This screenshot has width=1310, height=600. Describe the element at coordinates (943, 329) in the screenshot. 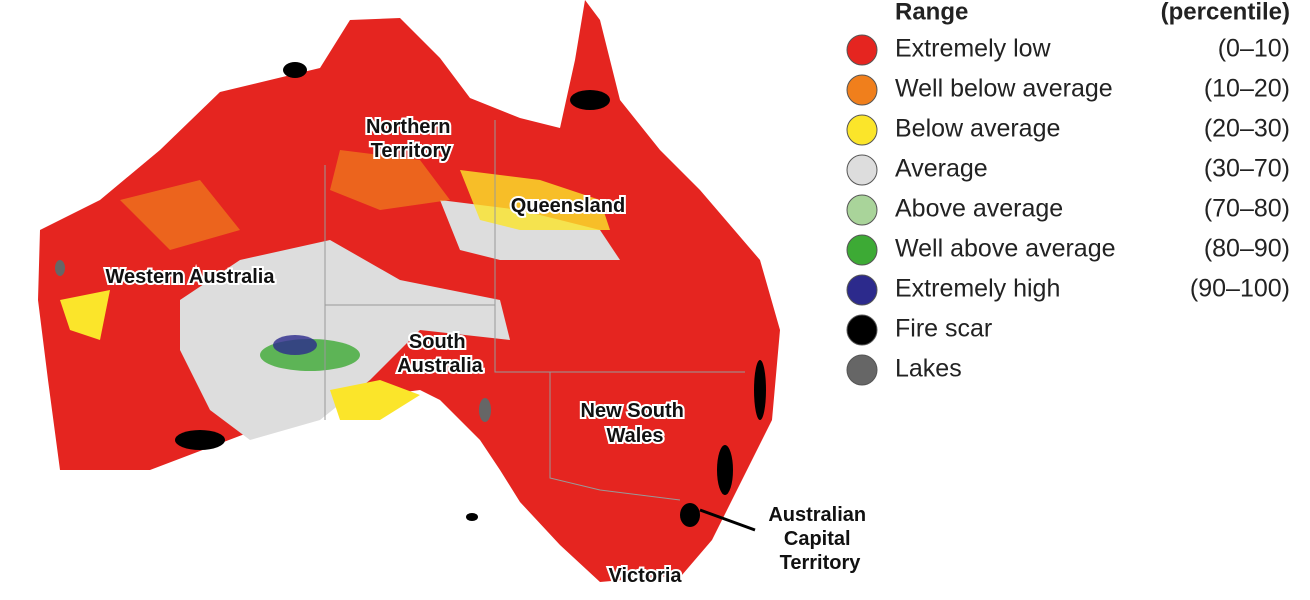

I see `legend-label: Fire scar` at that location.